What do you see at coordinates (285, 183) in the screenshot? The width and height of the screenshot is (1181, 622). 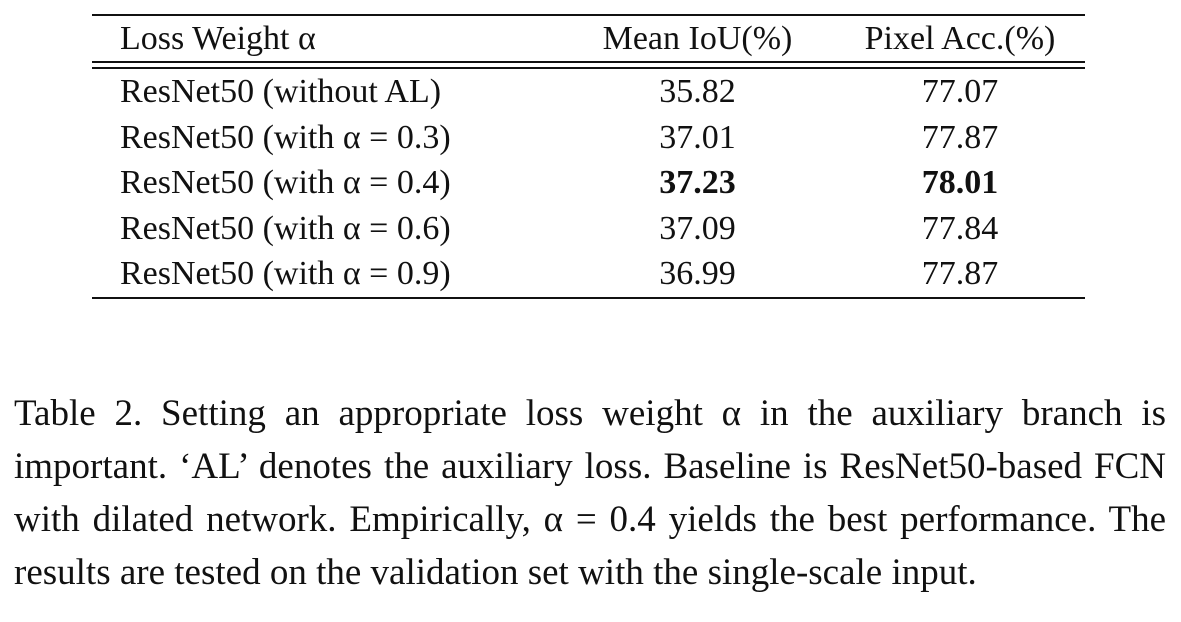 I see `cell-method: ResNet50 (with α = 0.4)` at bounding box center [285, 183].